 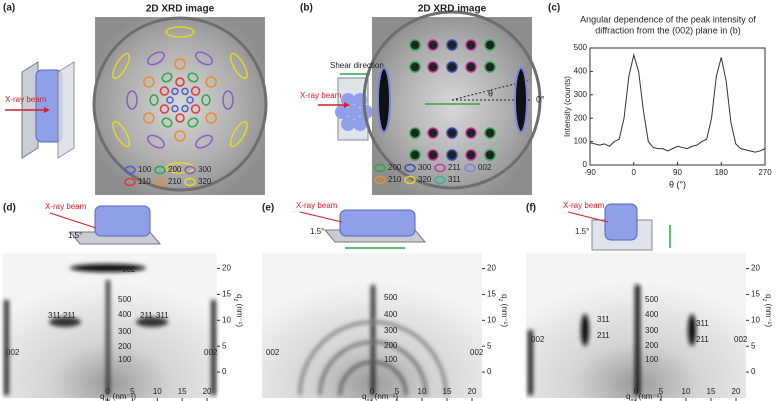 I want to click on y-tick-label: 20, so click(x=226, y=268).